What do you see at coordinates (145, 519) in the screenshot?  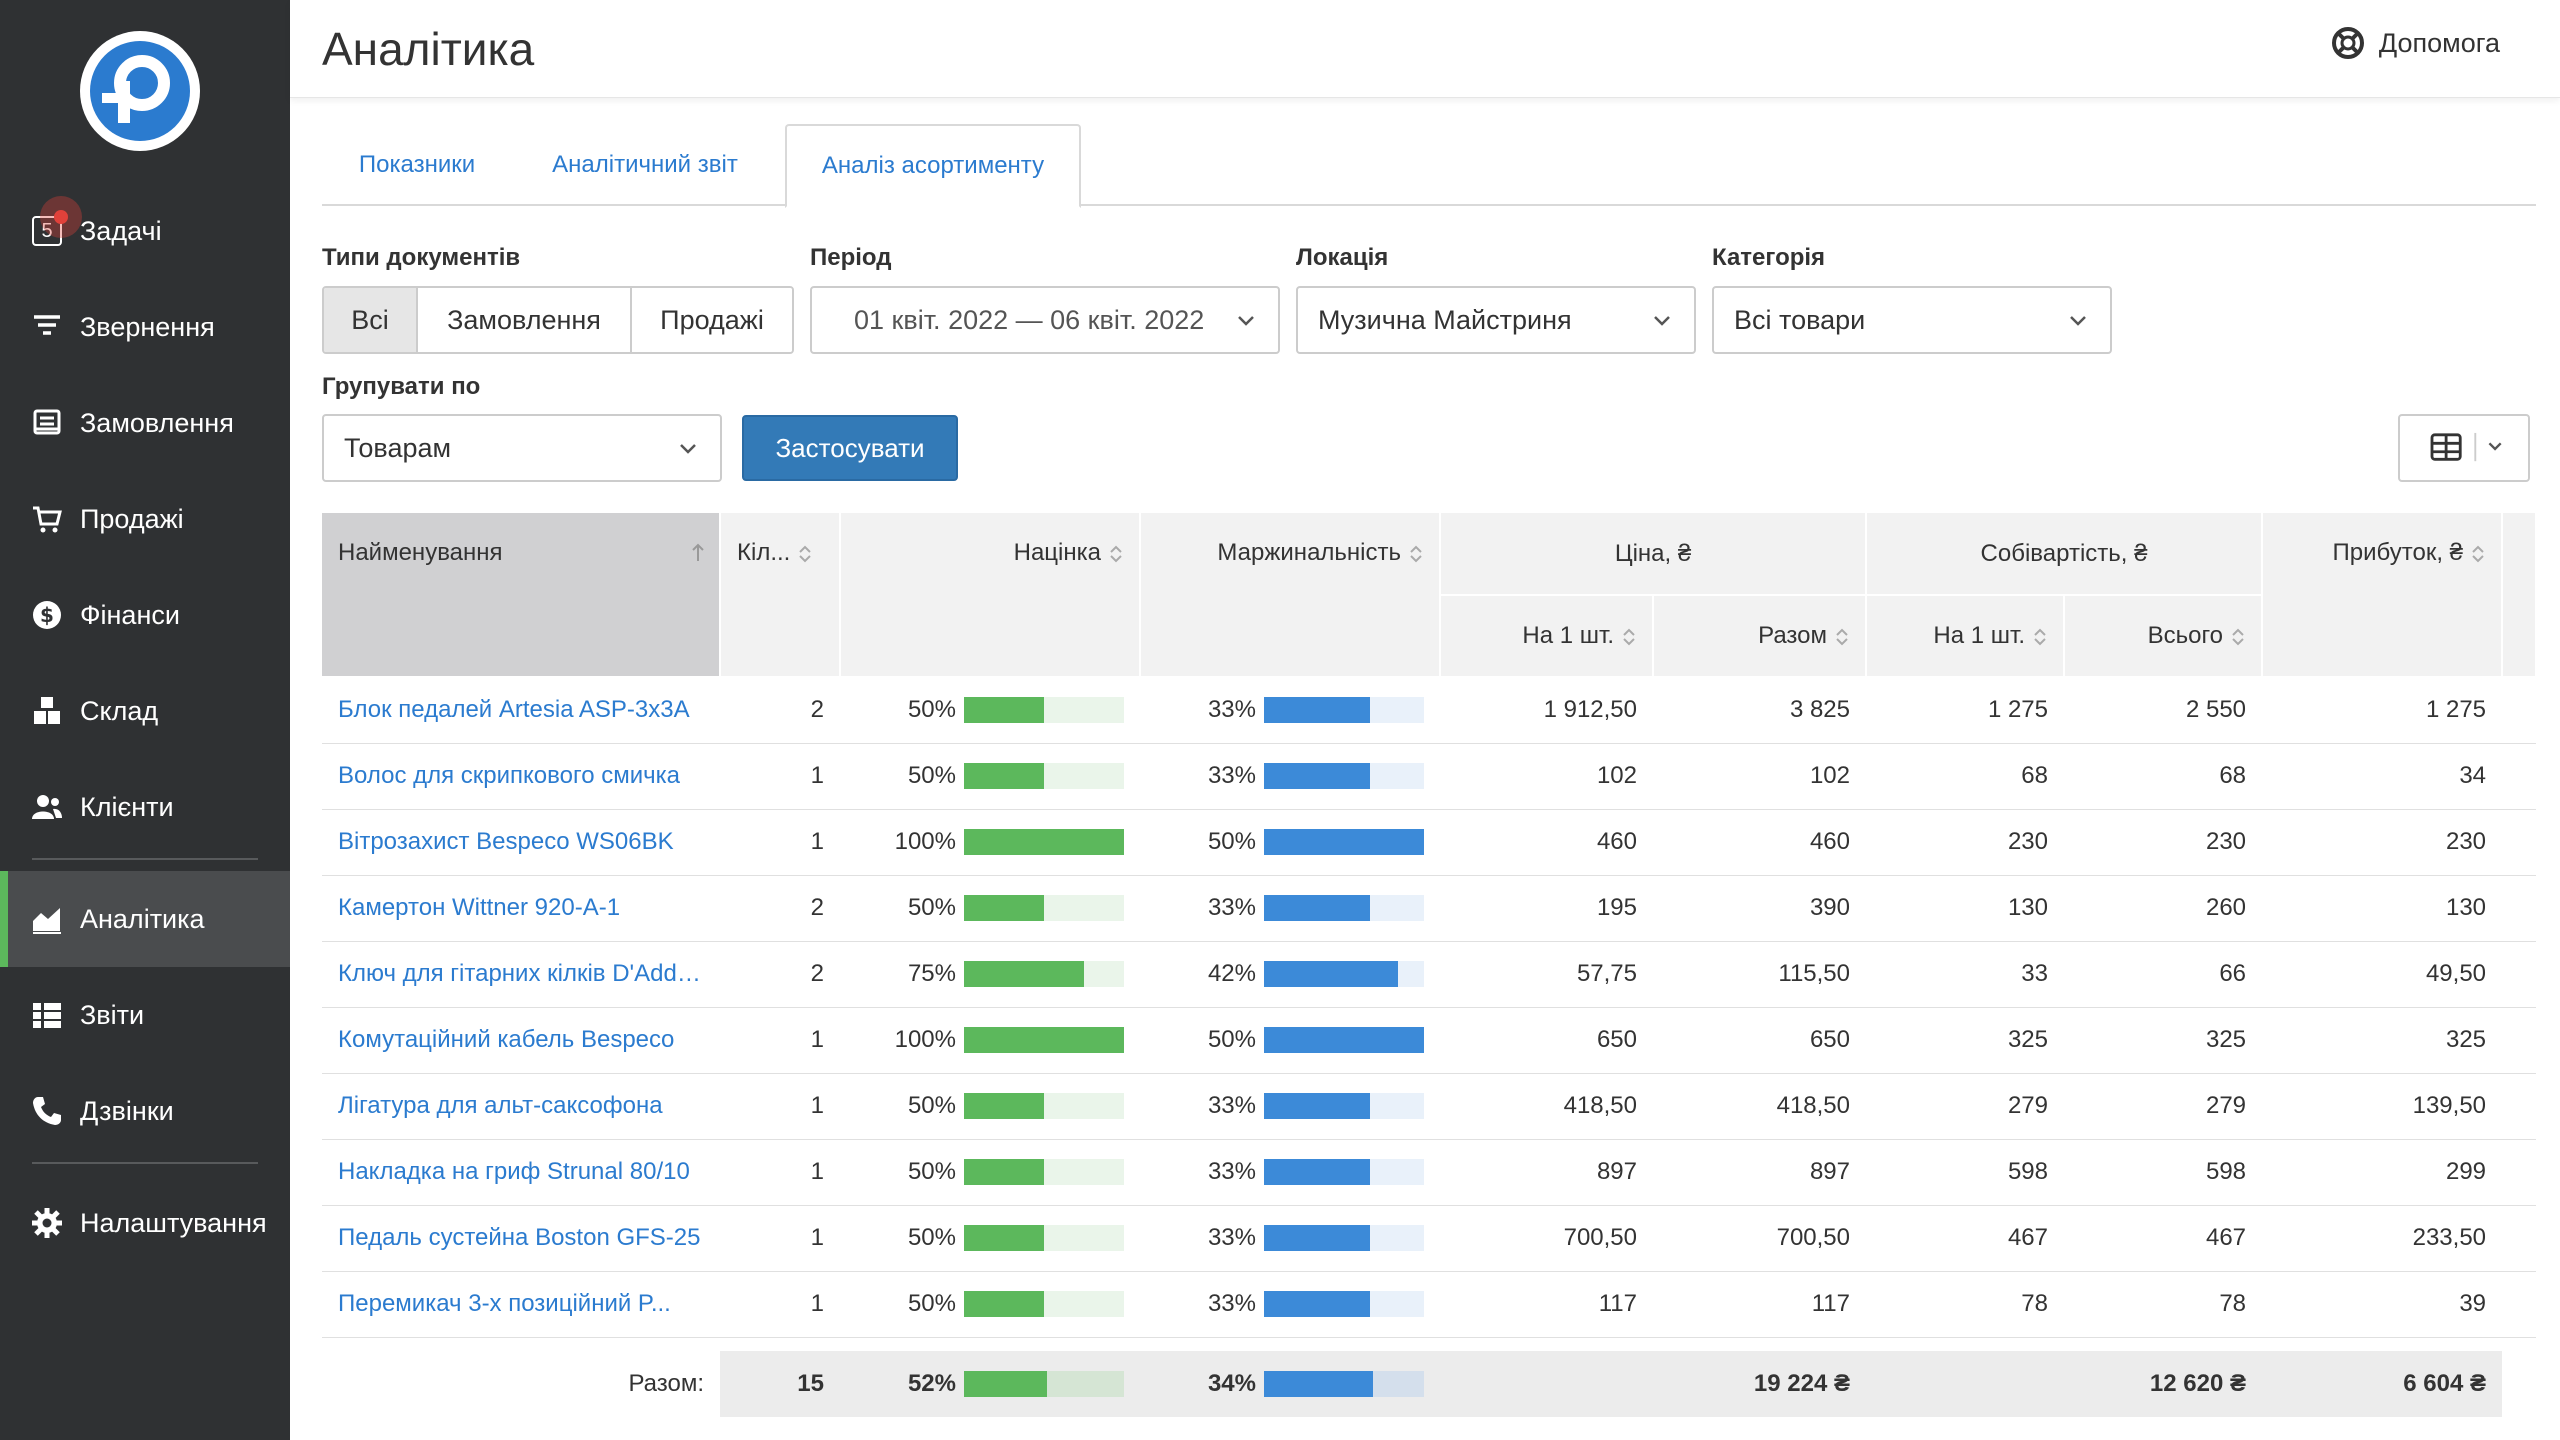 I see `sidebar-item-3: Продажі` at bounding box center [145, 519].